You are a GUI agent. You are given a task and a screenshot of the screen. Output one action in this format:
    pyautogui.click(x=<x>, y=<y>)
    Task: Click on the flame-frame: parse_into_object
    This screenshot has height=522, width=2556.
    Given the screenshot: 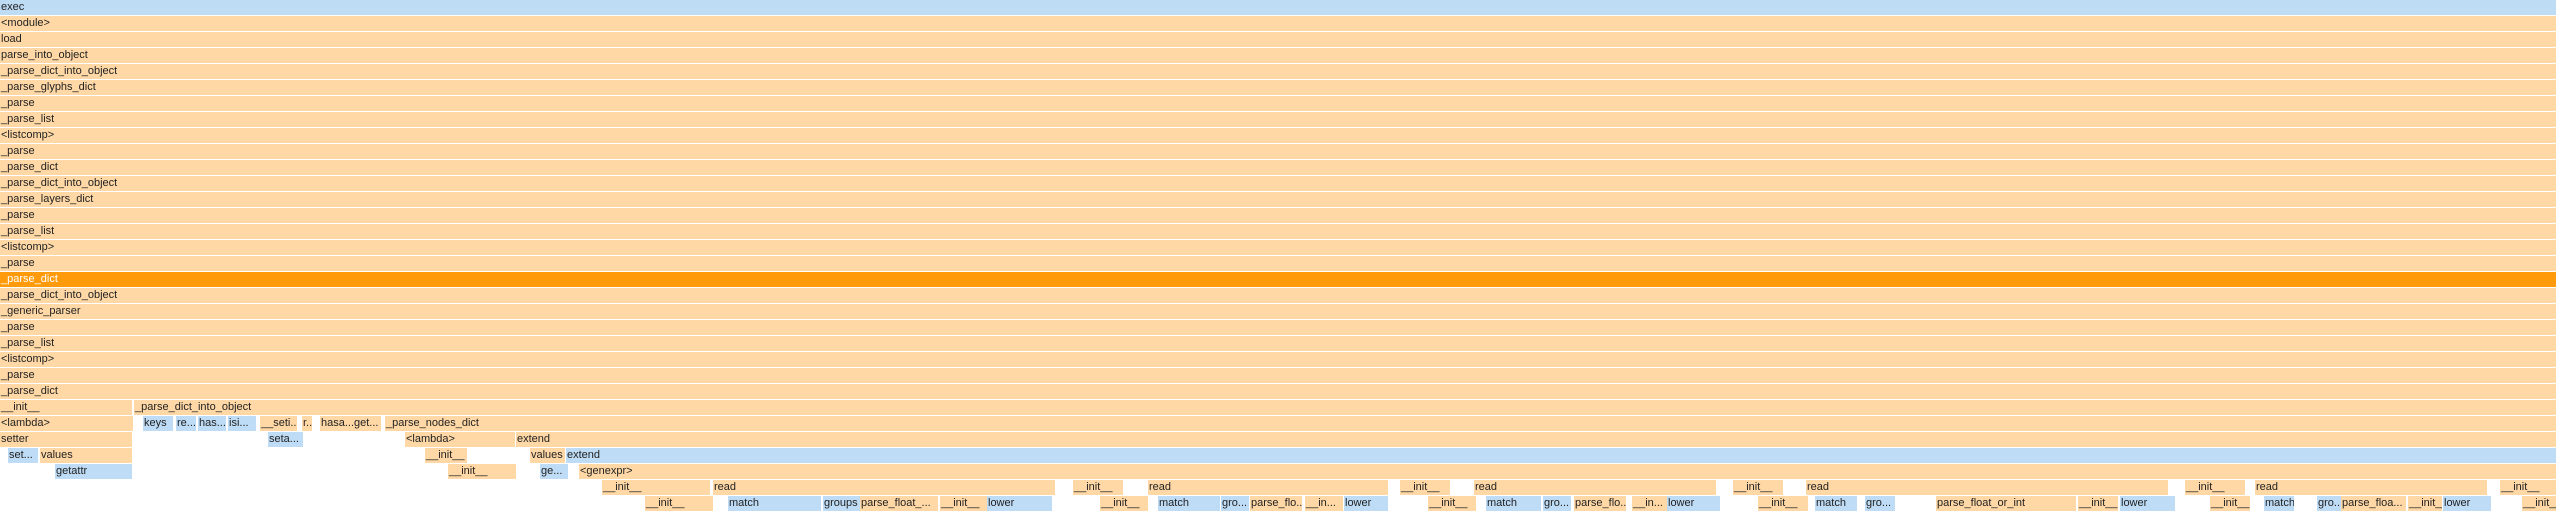 What is the action you would take?
    pyautogui.click(x=1278, y=55)
    